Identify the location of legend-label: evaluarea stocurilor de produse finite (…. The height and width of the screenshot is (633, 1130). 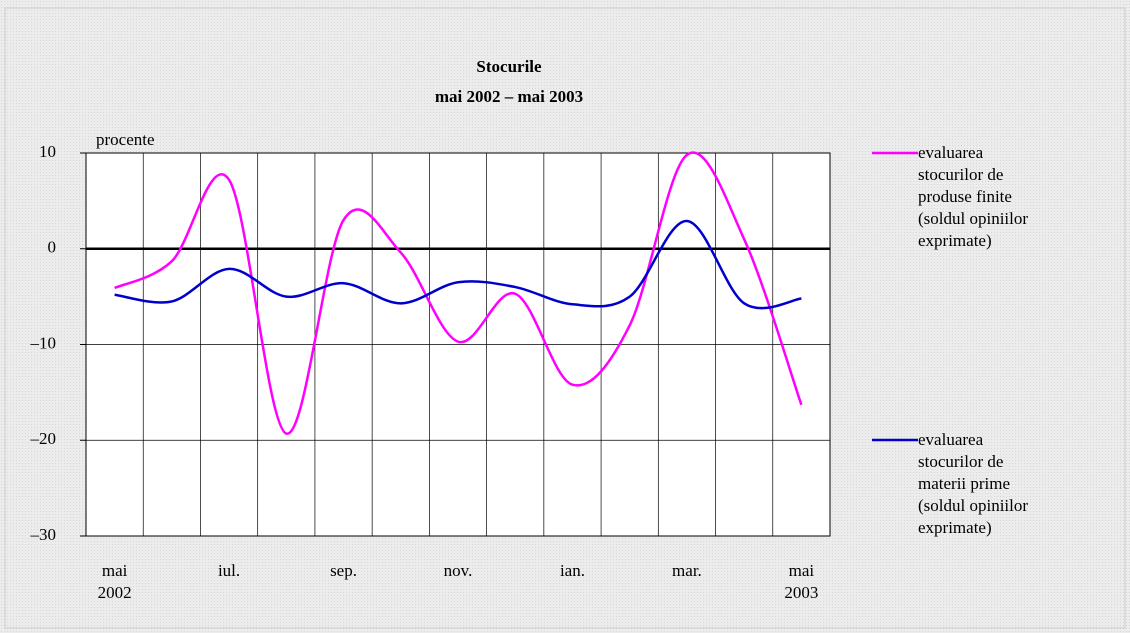
(973, 196).